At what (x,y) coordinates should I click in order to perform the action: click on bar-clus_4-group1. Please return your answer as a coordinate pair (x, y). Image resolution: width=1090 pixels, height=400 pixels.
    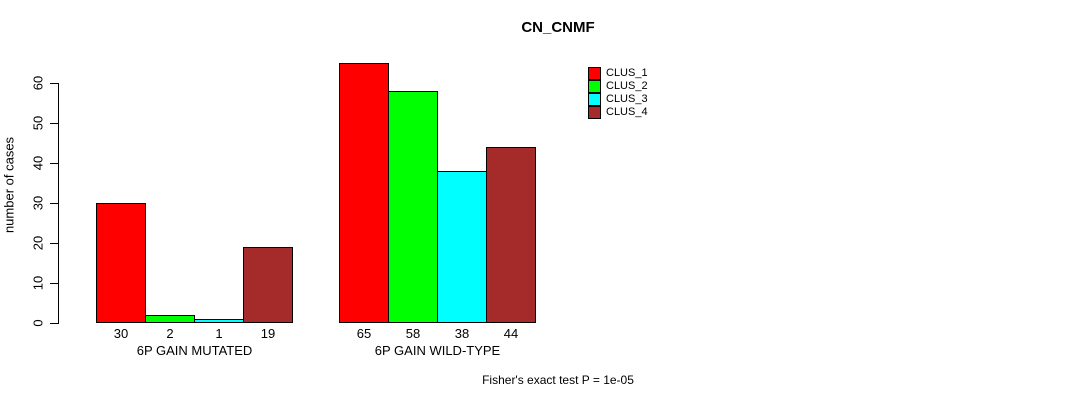
    Looking at the image, I should click on (268, 285).